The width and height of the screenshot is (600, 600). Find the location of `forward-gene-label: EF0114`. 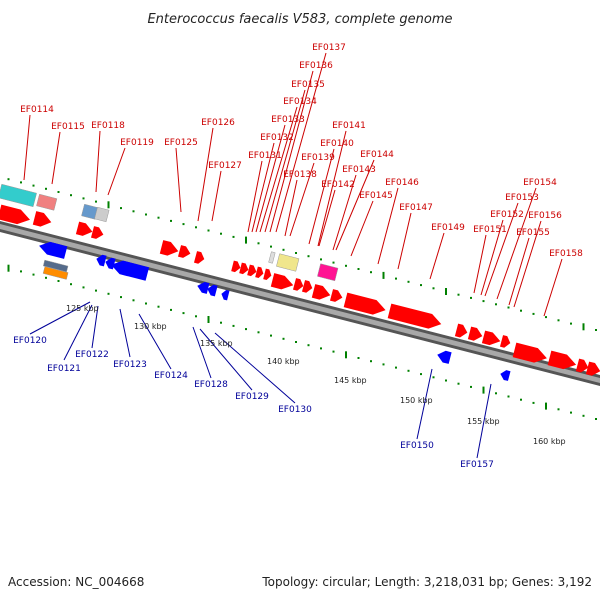

forward-gene-label: EF0114 is located at coordinates (37, 110).